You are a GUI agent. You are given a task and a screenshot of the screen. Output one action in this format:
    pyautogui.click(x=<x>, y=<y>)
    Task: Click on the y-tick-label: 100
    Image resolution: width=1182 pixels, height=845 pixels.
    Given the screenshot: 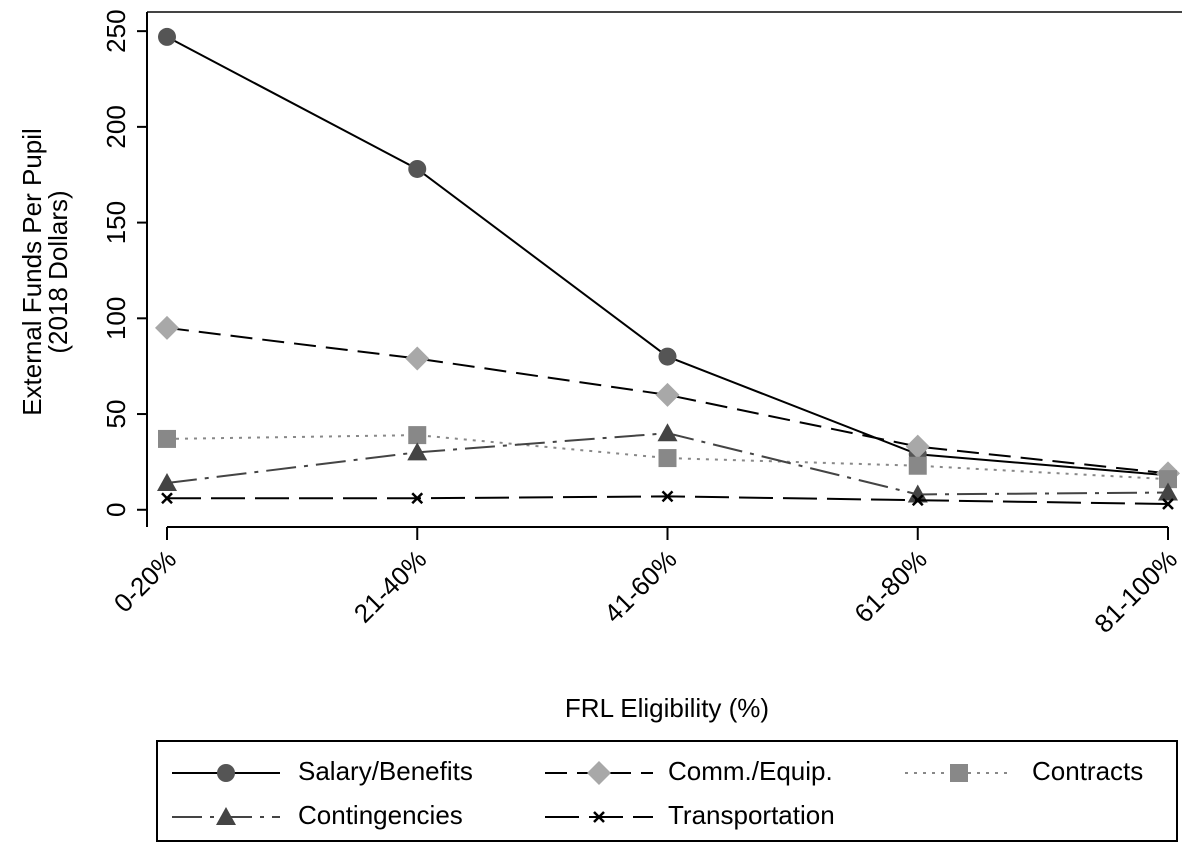 What is the action you would take?
    pyautogui.click(x=116, y=318)
    